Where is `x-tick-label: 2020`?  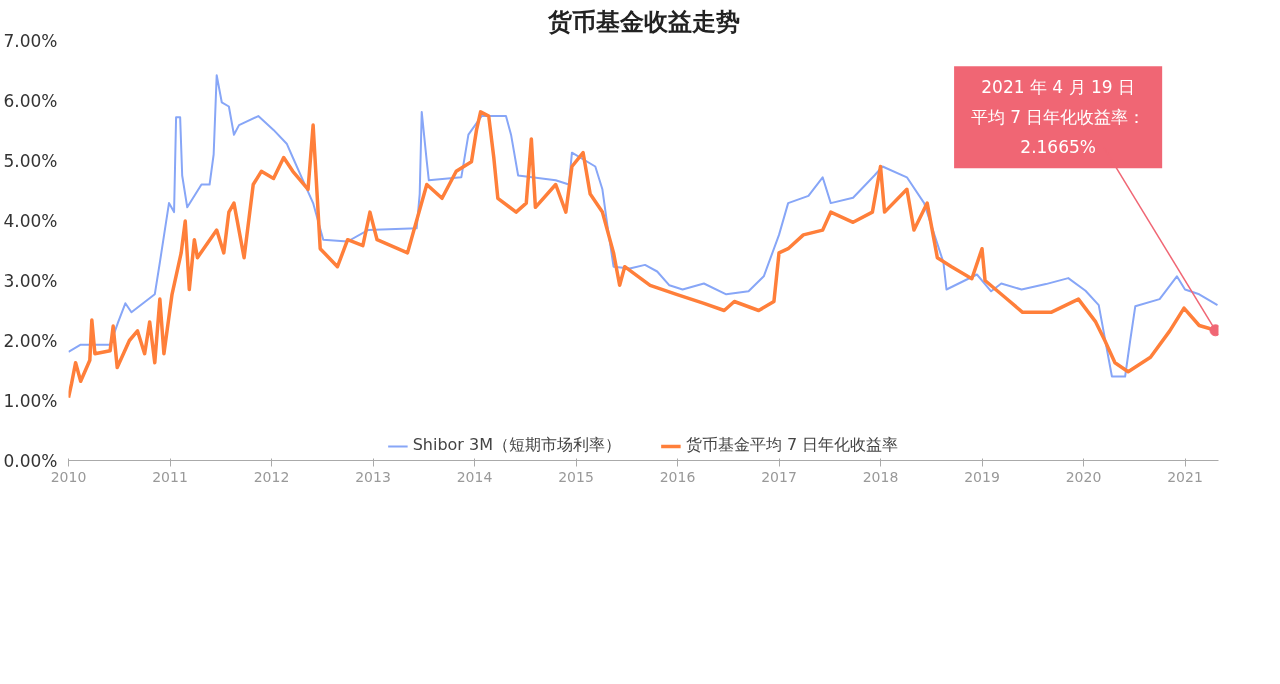
x-tick-label: 2020 is located at coordinates (1083, 476).